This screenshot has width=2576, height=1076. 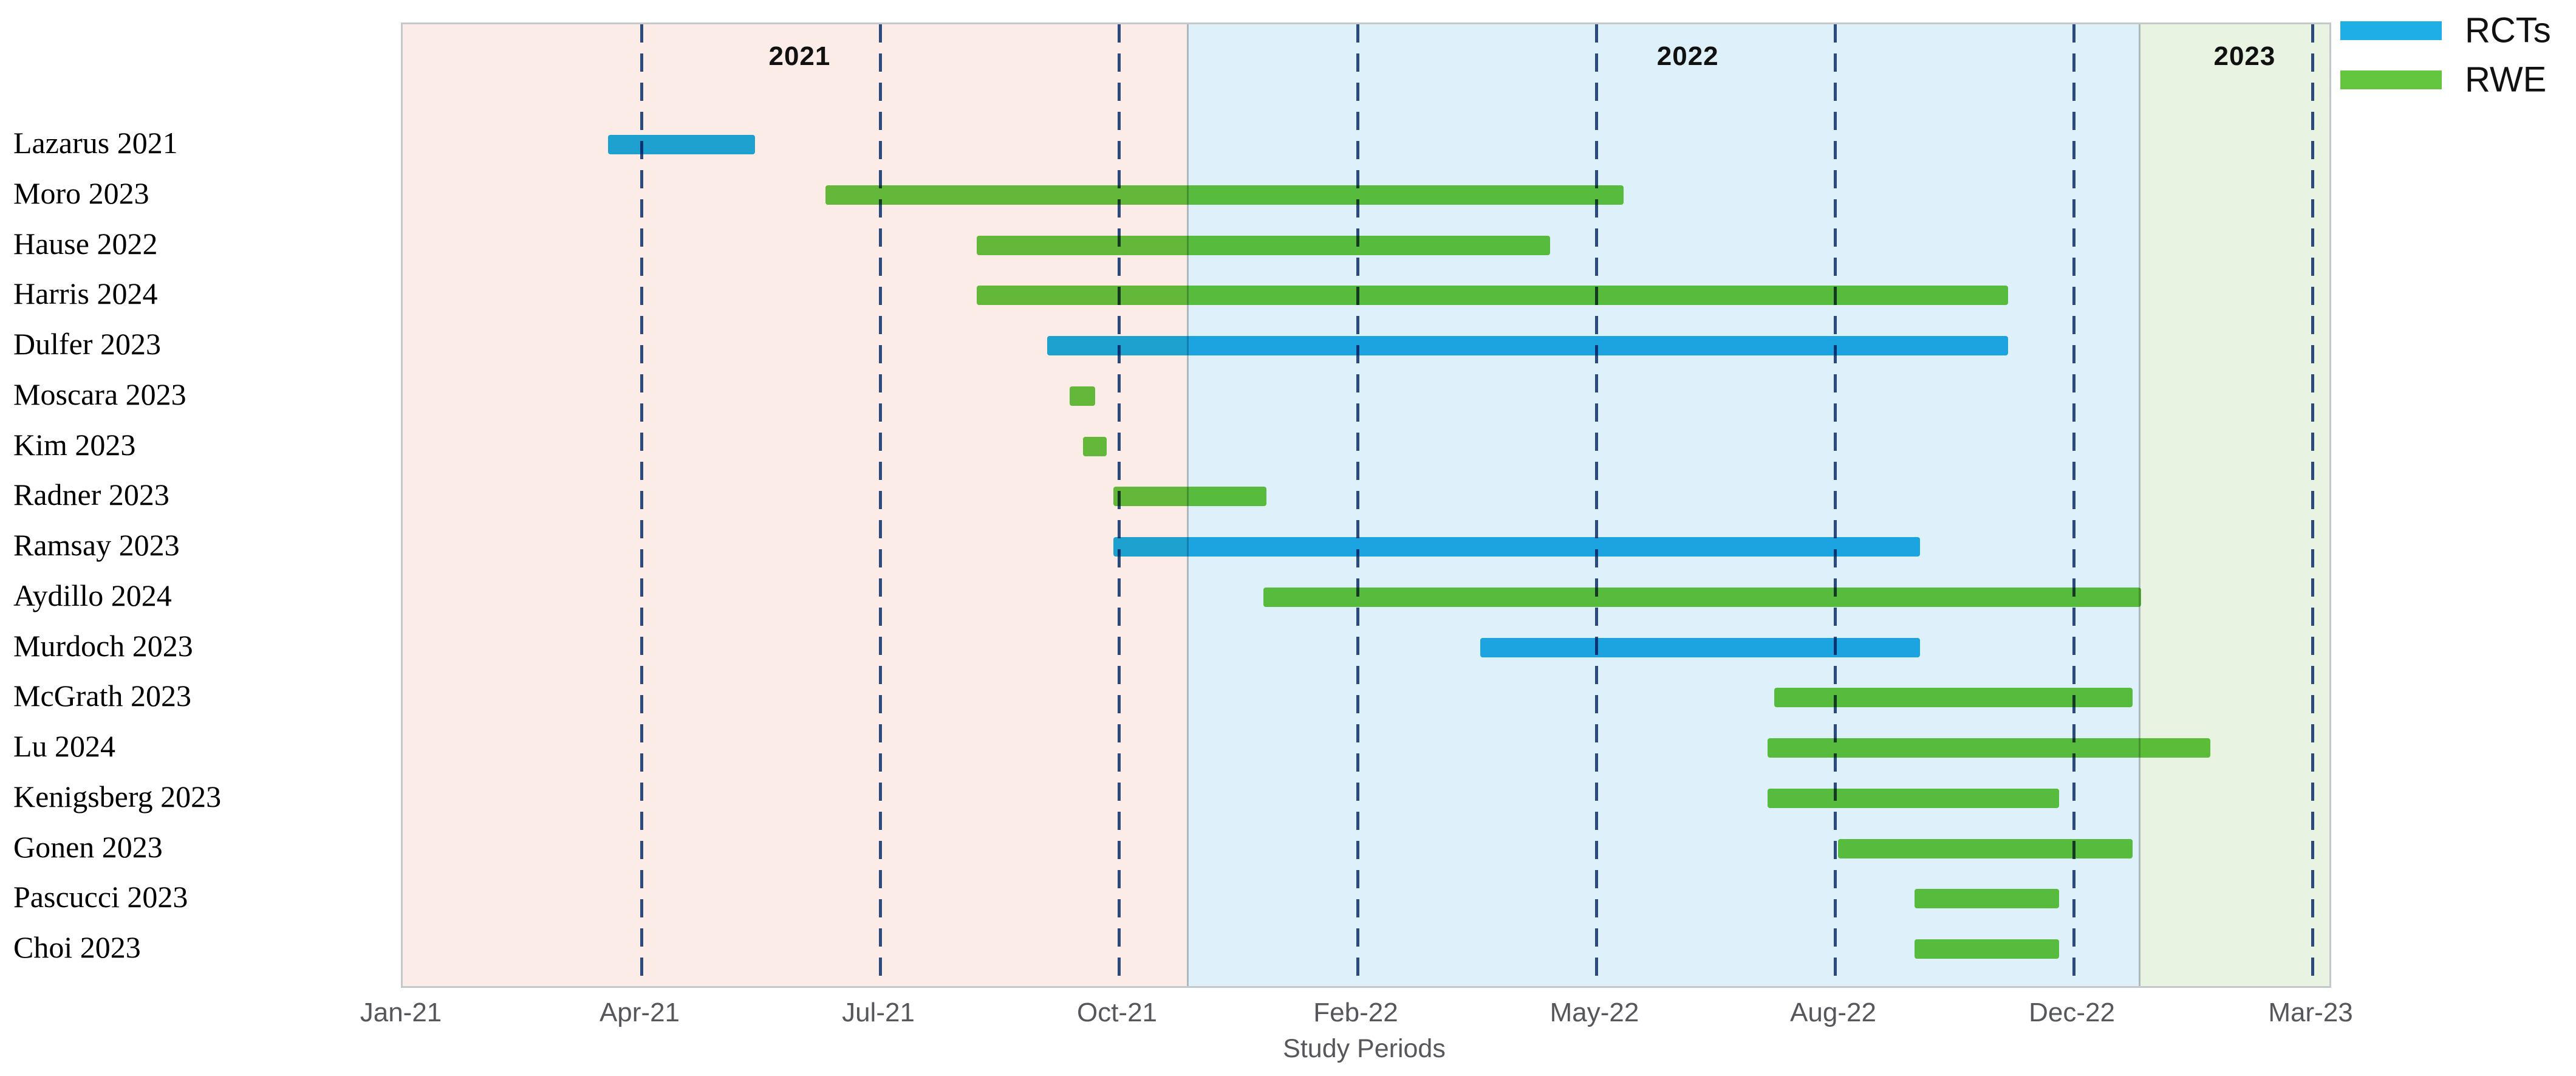 What do you see at coordinates (1987, 899) in the screenshot?
I see `study-bar-pascucci-2023` at bounding box center [1987, 899].